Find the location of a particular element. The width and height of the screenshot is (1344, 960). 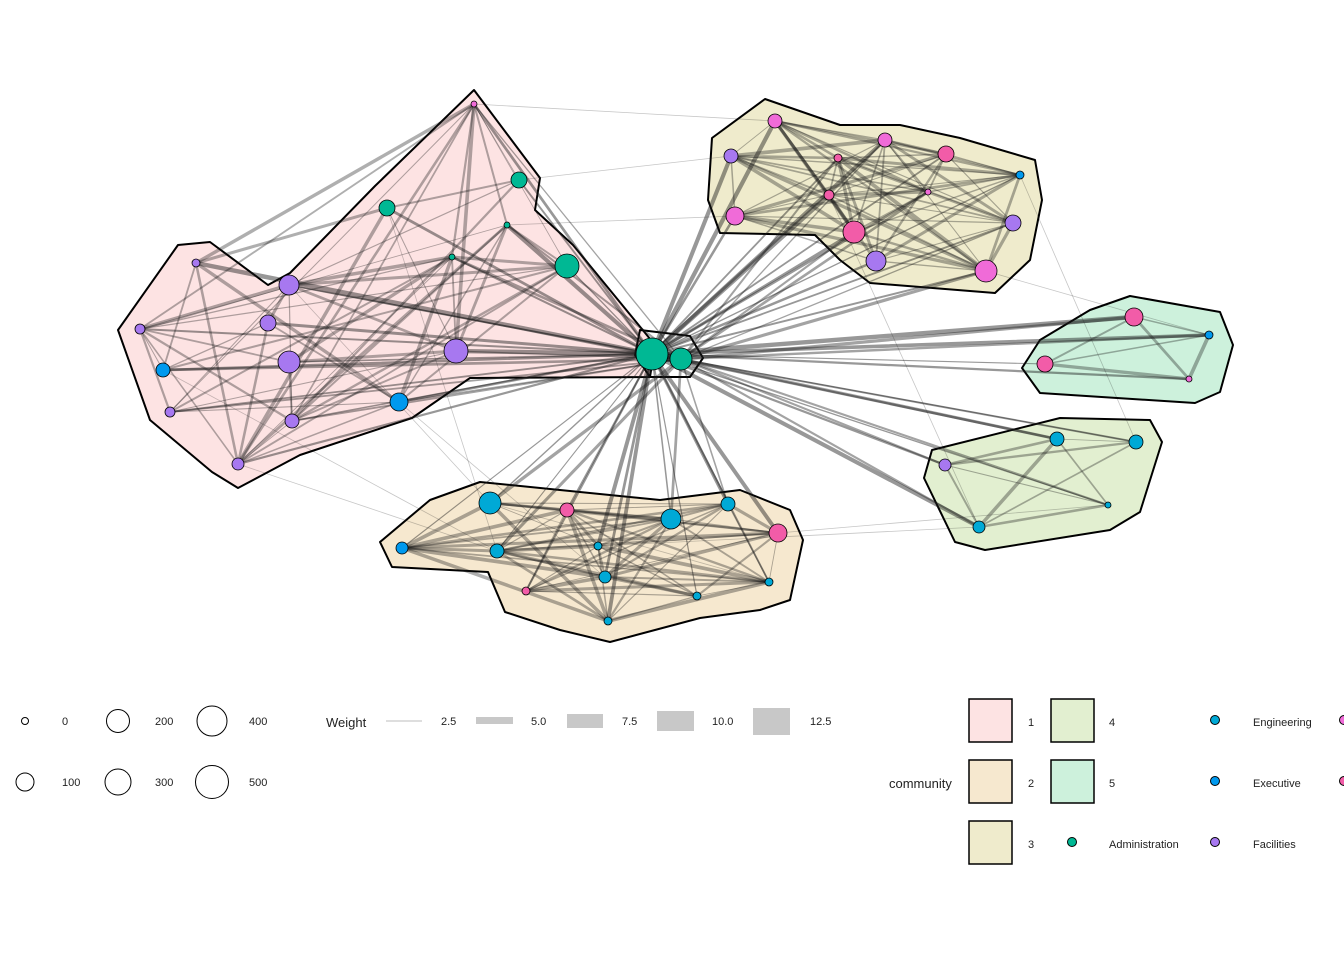

department-legend-label-engineering: Engineering is located at coordinates (1282, 723).